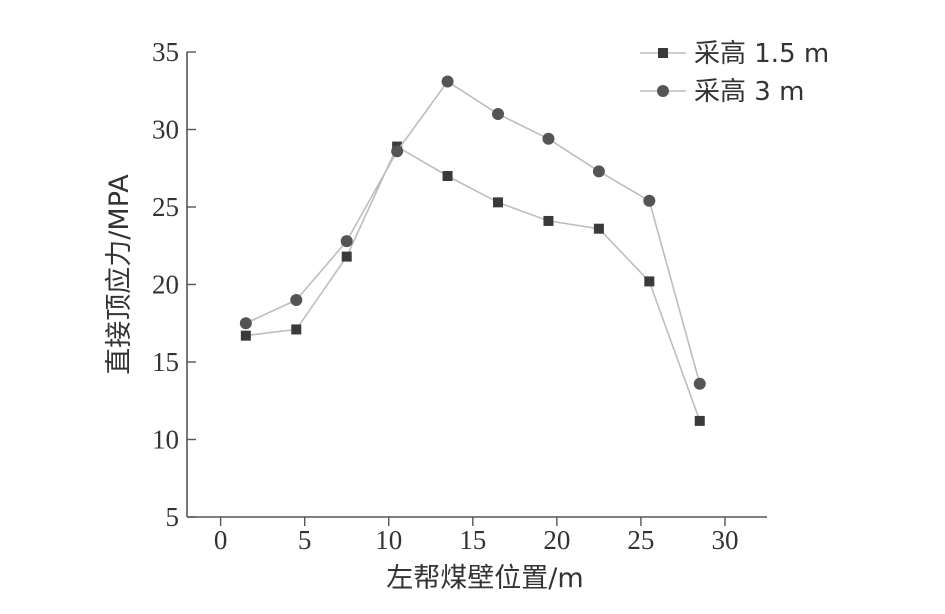 This screenshot has height=614, width=945. I want to click on x-tick-label: 0, so click(221, 540).